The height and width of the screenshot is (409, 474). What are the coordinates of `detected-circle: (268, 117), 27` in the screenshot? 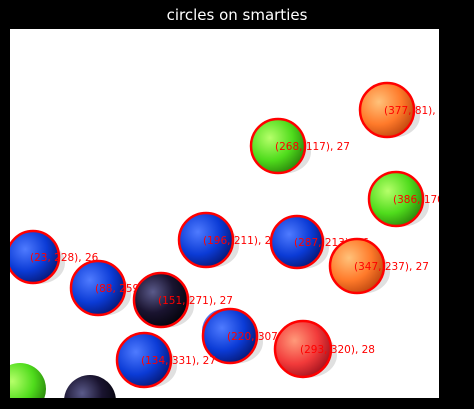 It's located at (299, 146).